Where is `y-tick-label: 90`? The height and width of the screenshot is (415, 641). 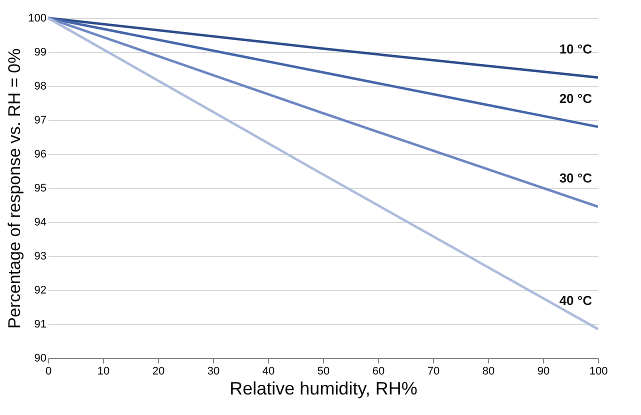 y-tick-label: 90 is located at coordinates (40, 358).